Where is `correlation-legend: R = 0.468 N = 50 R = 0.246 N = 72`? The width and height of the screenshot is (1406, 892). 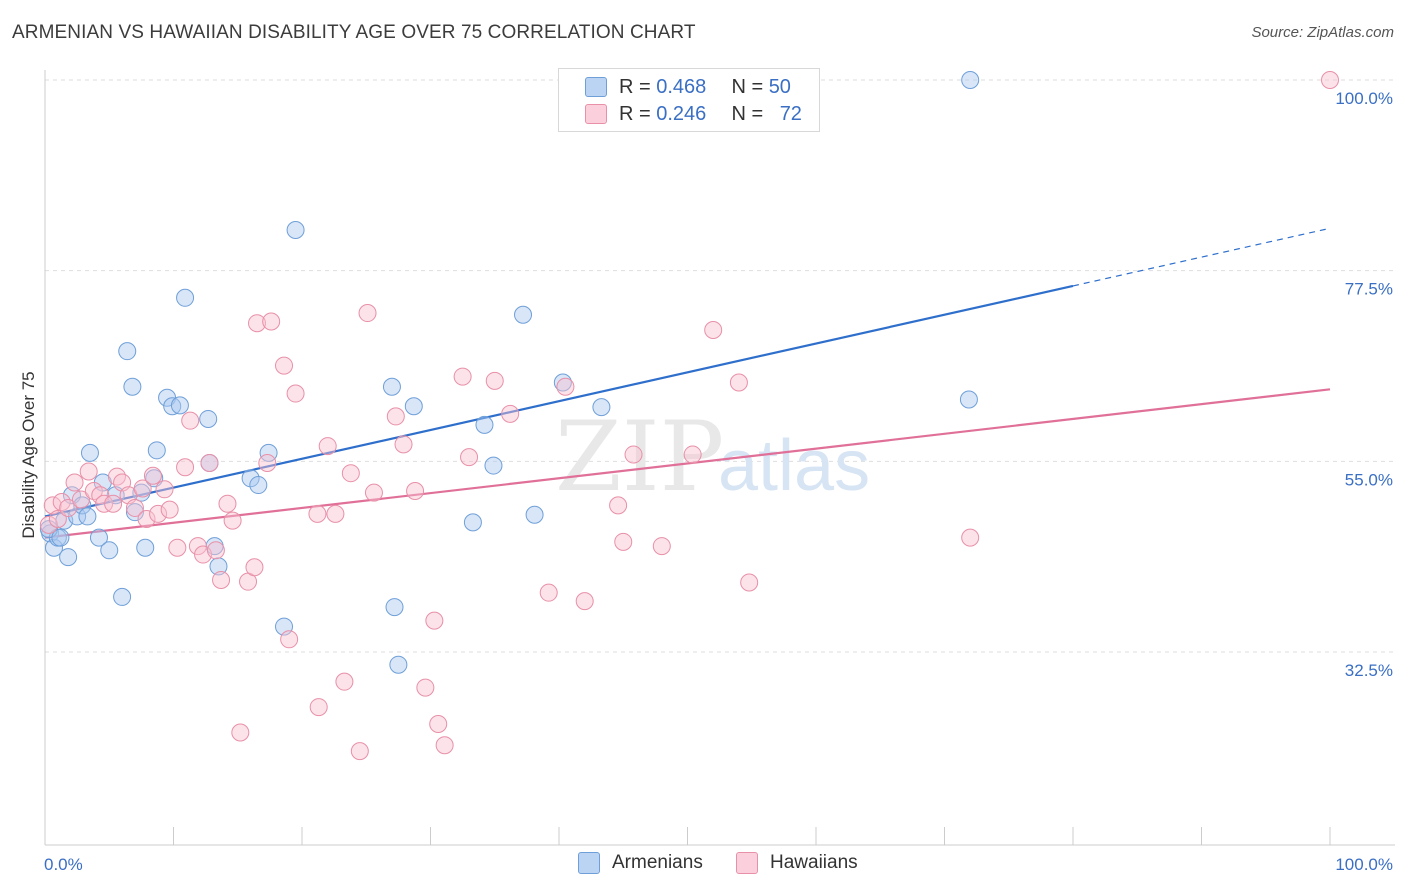
correlation-legend: R = 0.468 N = 50 R = 0.246 N = 72 is located at coordinates (689, 100).